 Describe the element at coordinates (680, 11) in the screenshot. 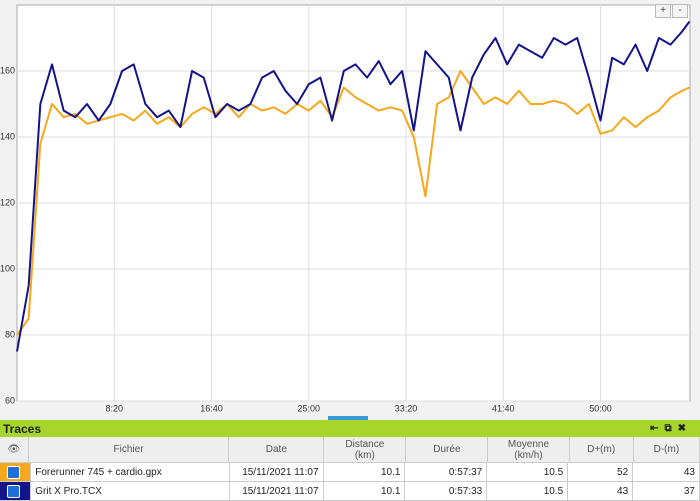

I see `zoom-out-button: -` at that location.